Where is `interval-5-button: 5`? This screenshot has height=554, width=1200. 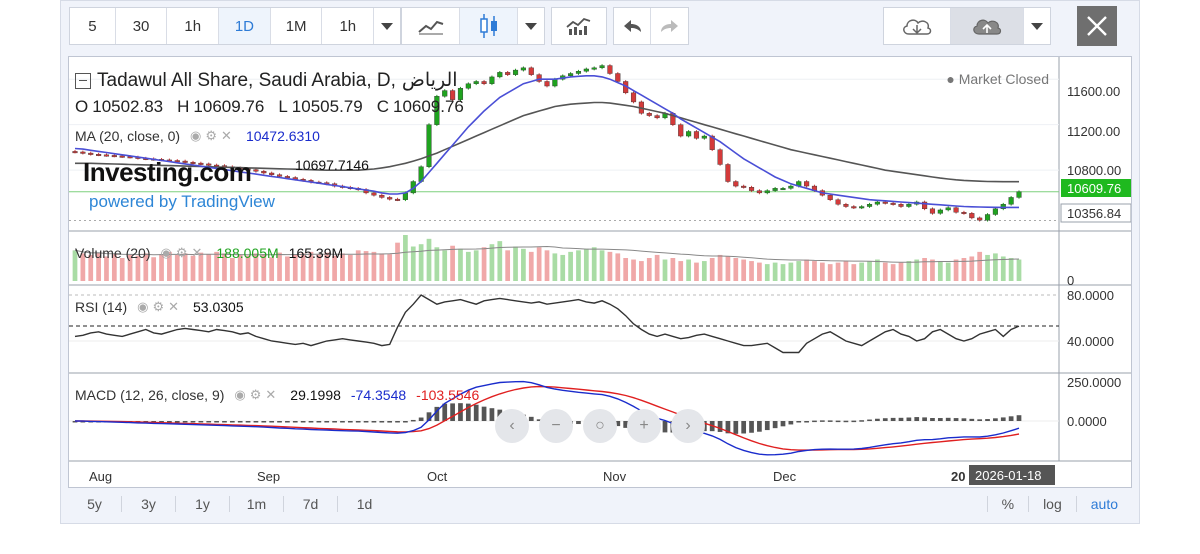 interval-5-button: 5 is located at coordinates (93, 26).